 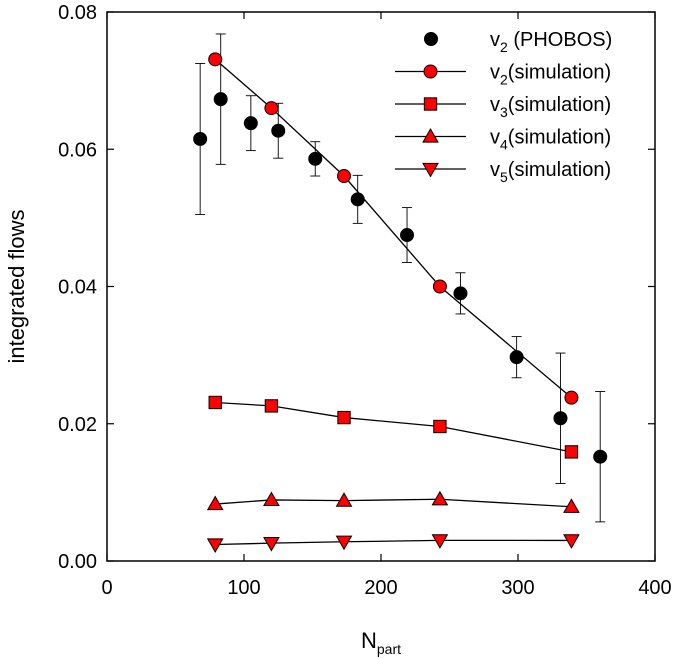 I want to click on legend-label: v5(simulation), so click(x=550, y=172).